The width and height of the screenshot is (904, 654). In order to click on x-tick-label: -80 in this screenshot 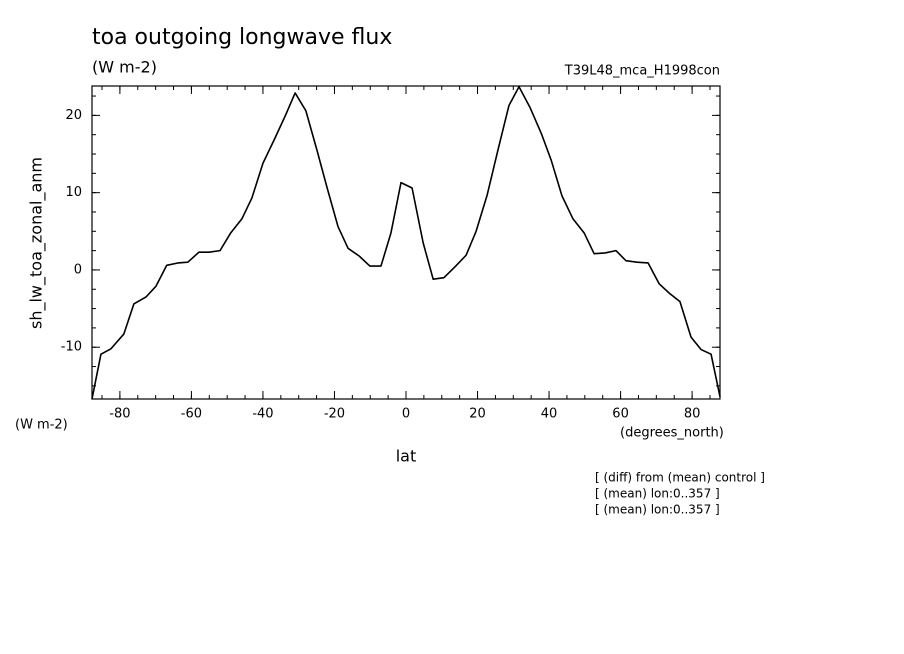, I will do `click(119, 414)`.